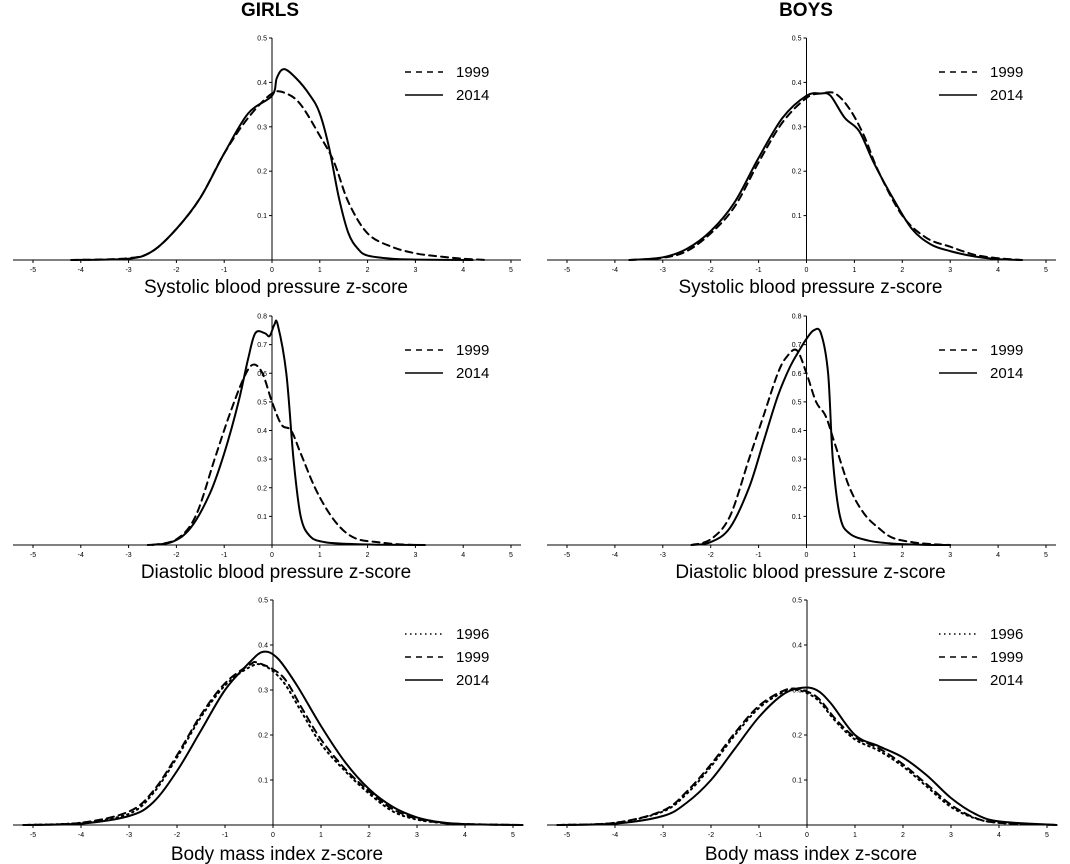 This screenshot has width=1070, height=864. What do you see at coordinates (1006, 634) in the screenshot?
I see `legend-label-1996: 1996` at bounding box center [1006, 634].